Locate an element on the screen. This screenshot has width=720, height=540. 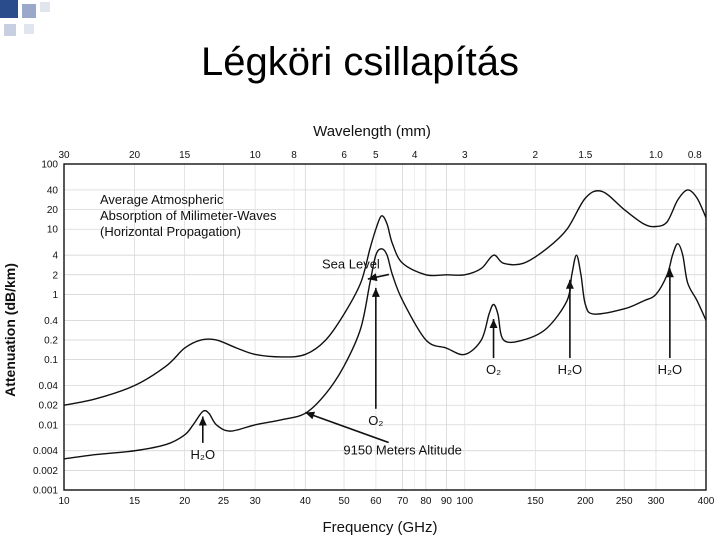
y-tick-label-3: 0.01 is located at coordinates (49, 425).